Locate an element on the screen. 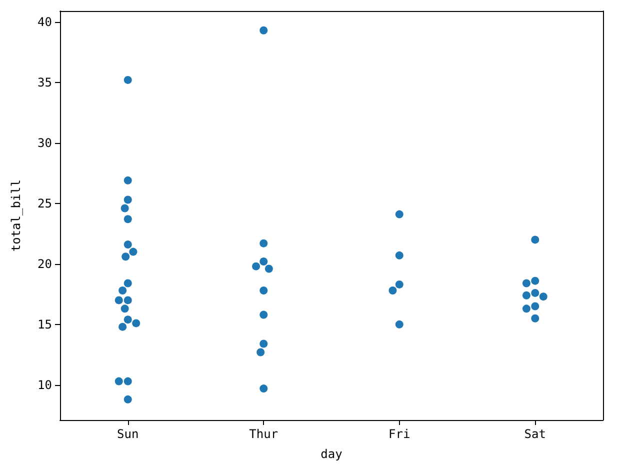 The height and width of the screenshot is (472, 617). y-tick-label: 40 is located at coordinates (45, 21).